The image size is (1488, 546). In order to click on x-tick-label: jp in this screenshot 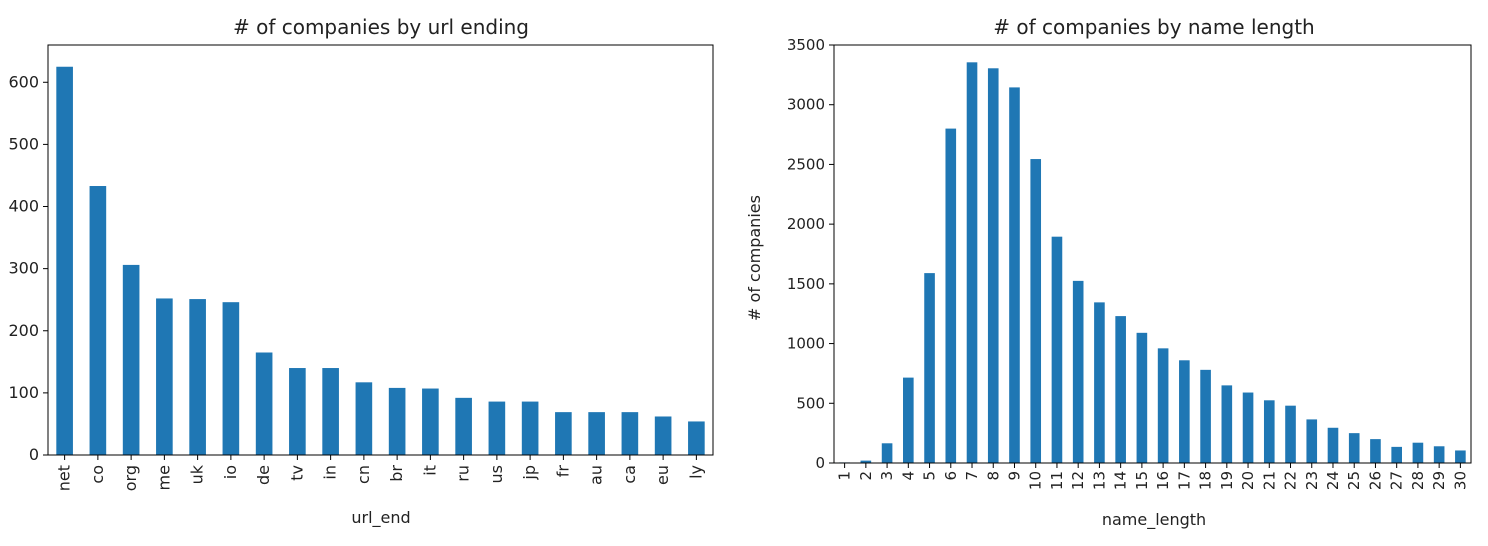, I will do `click(529, 473)`.